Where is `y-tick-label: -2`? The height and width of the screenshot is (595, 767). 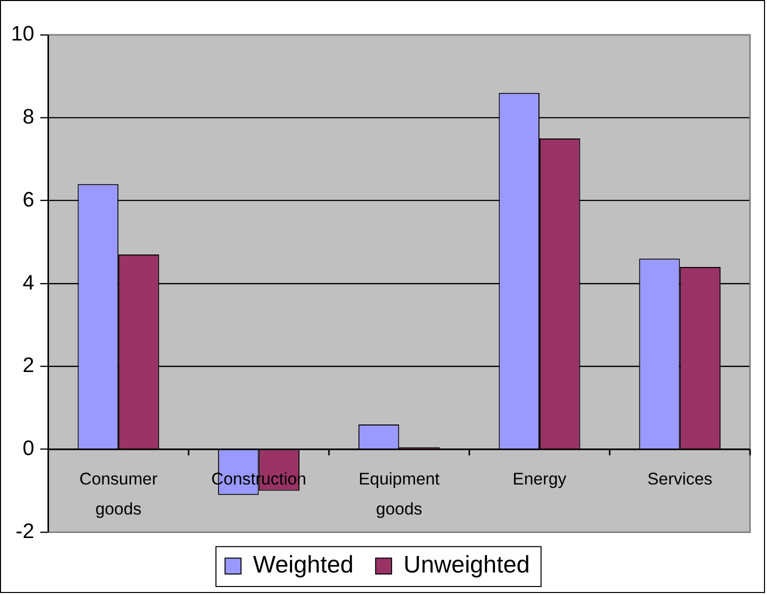
y-tick-label: -2 is located at coordinates (25, 531).